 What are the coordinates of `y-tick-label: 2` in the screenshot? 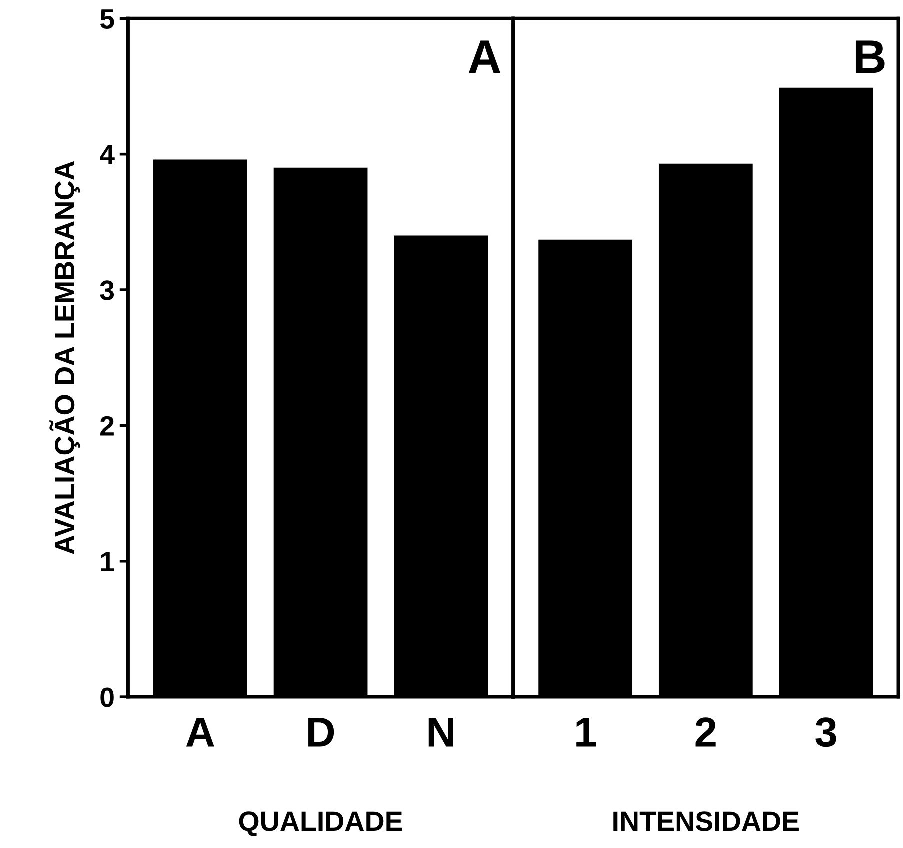 It's located at (107, 426).